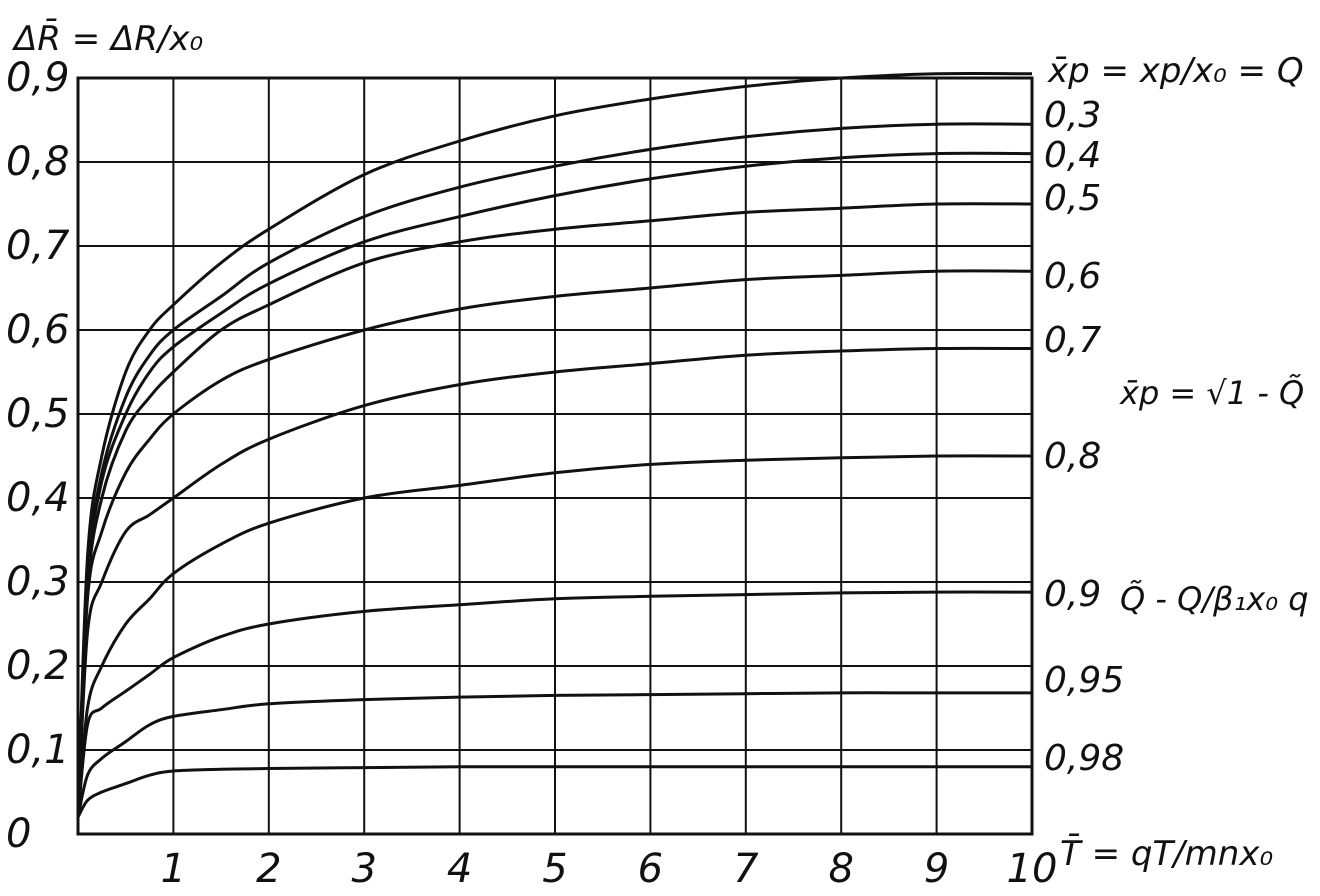 This screenshot has width=1320, height=896. Describe the element at coordinates (38, 666) in the screenshot. I see `y-tick-label: 0,2` at that location.